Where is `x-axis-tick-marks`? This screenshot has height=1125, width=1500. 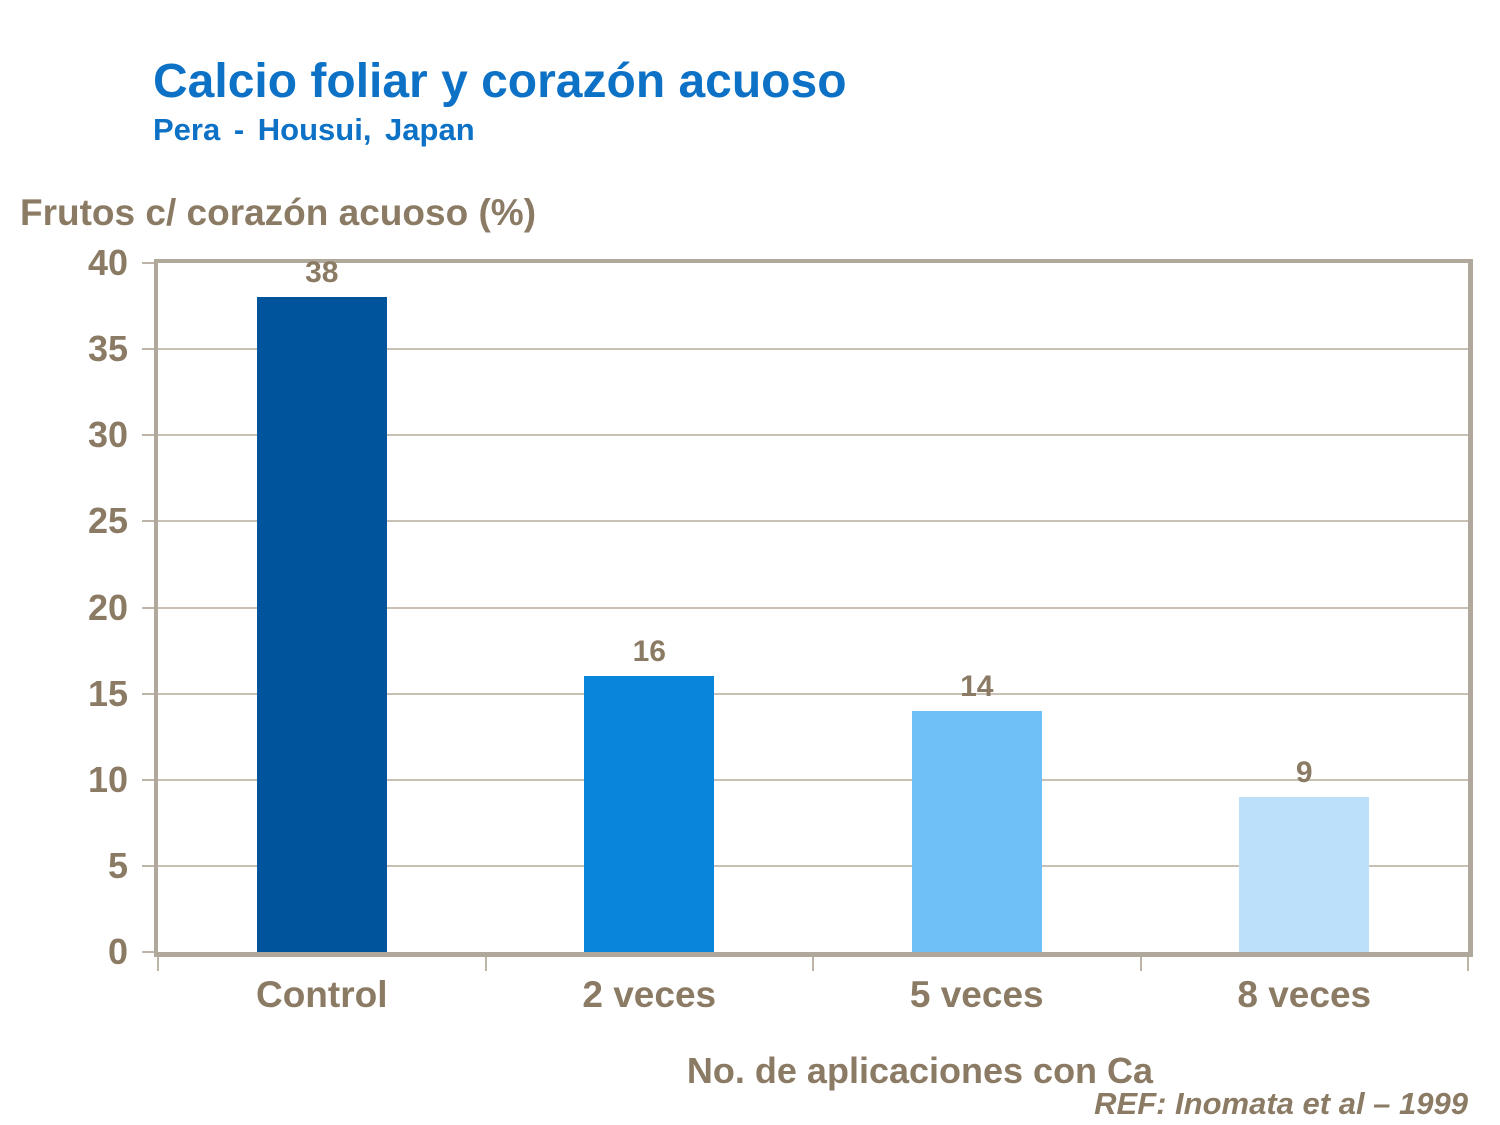 x-axis-tick-marks is located at coordinates (813, 965).